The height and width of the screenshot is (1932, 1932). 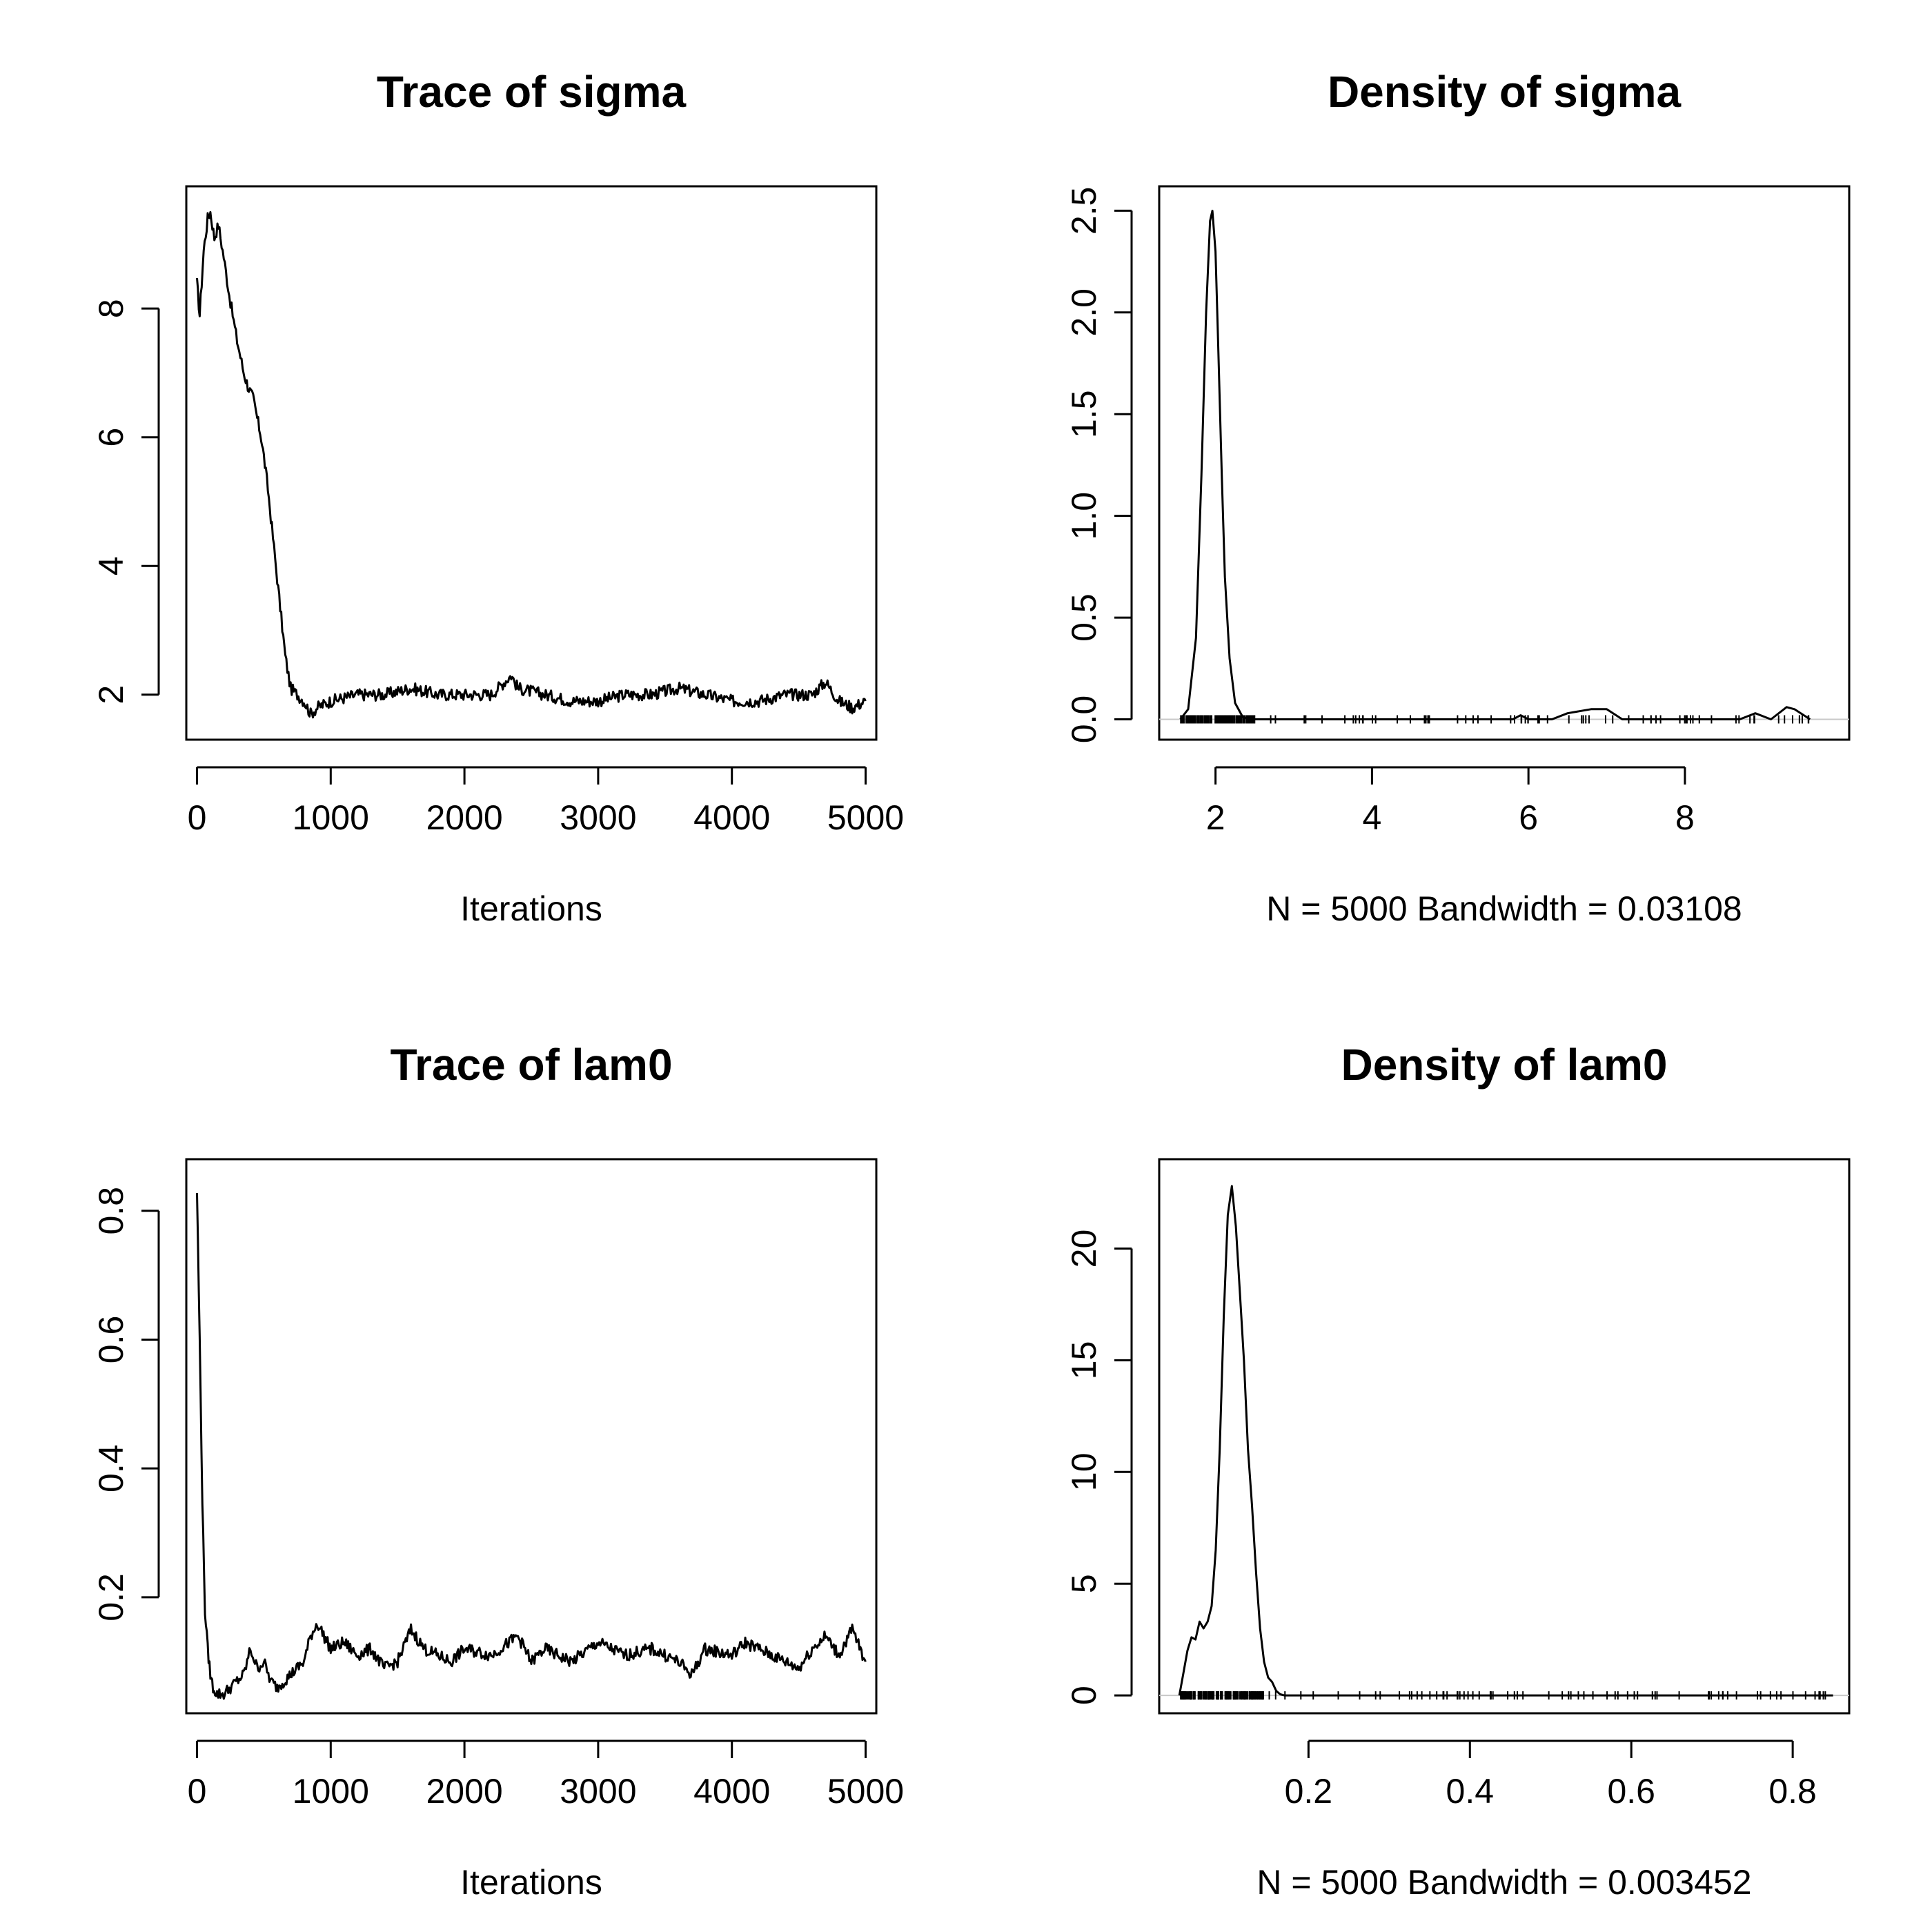 I want to click on y-tick-label: 15, so click(x=1084, y=1360).